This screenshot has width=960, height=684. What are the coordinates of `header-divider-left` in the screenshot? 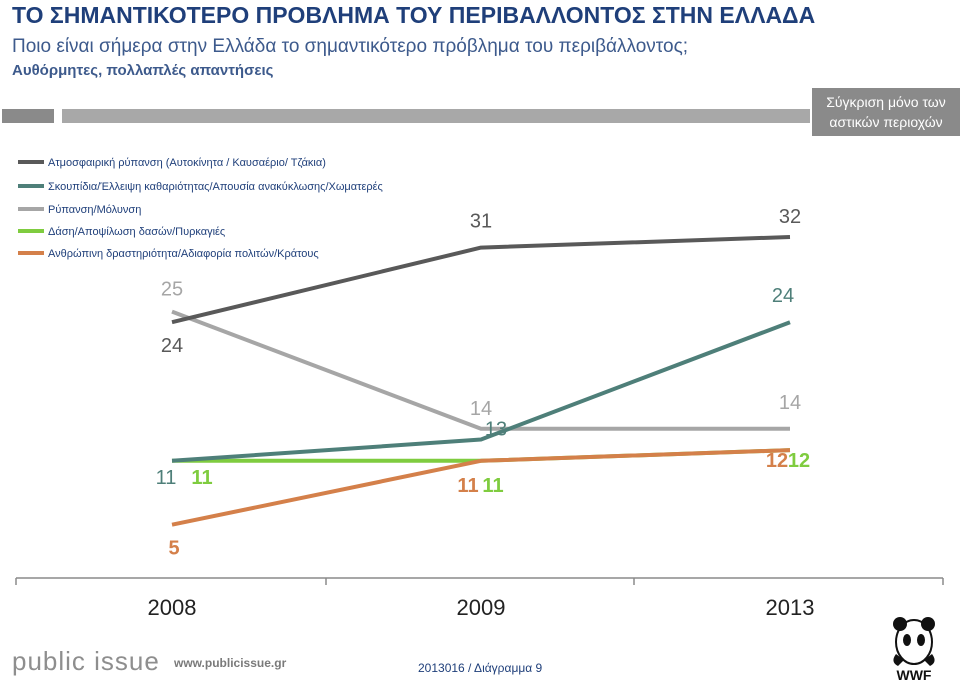 It's located at (28, 116).